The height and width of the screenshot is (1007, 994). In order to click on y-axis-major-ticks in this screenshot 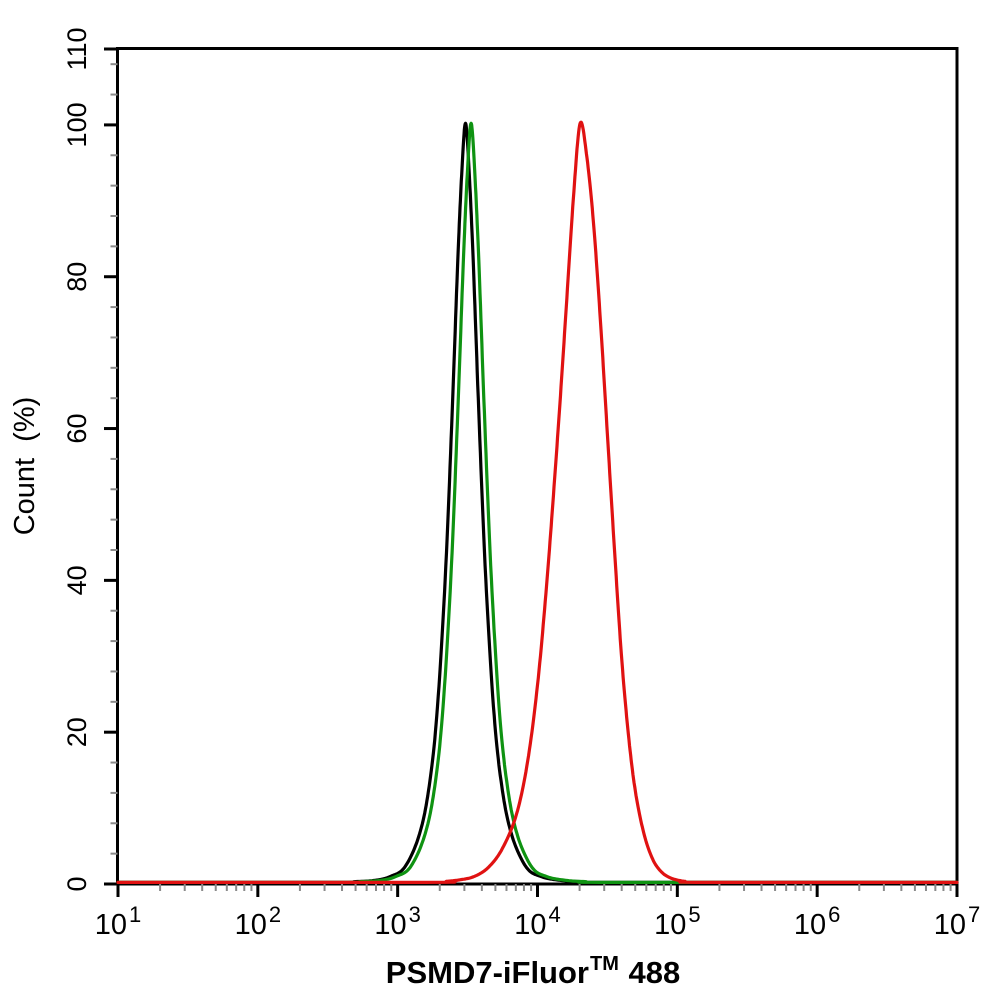, I will do `click(111, 466)`.